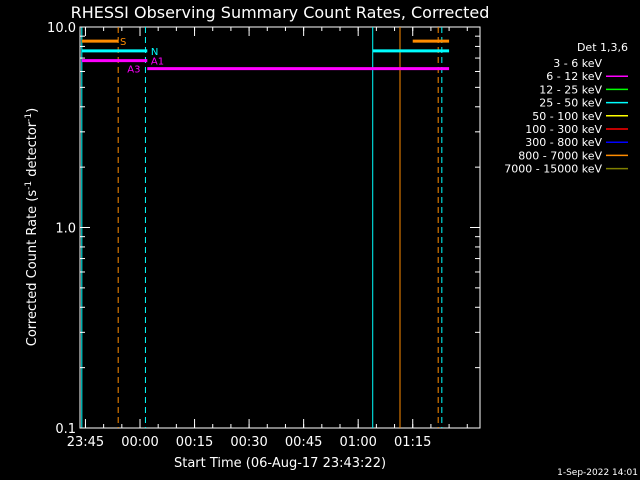 The width and height of the screenshot is (640, 480). Describe the element at coordinates (265, 56) in the screenshot. I see `flag-bars: S NA1 A3` at that location.